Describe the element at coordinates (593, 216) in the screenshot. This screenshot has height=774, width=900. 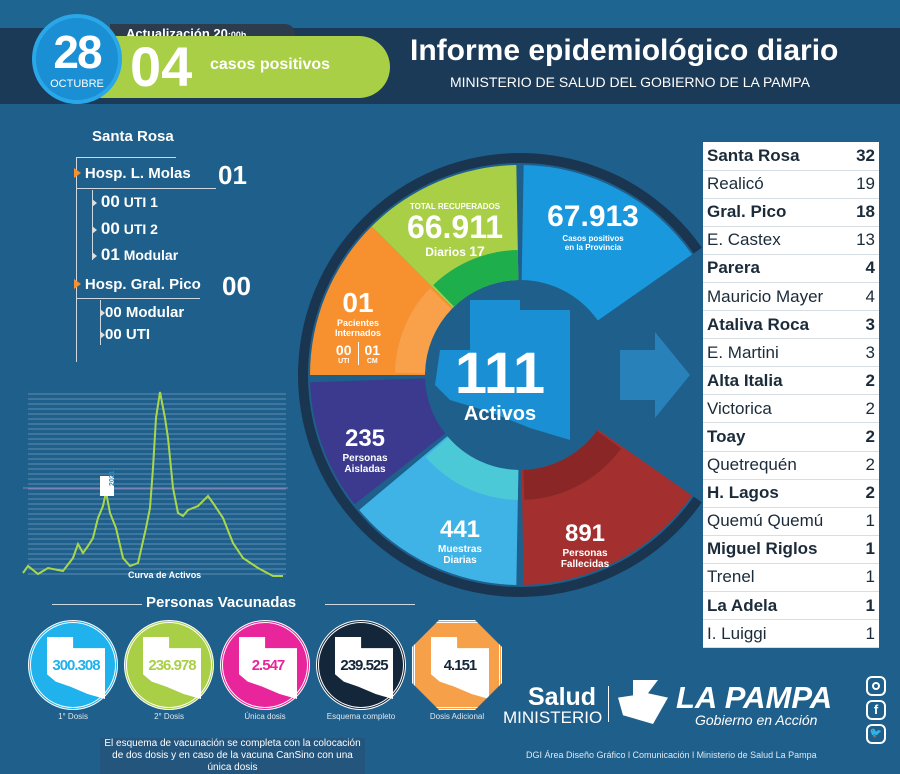
I see `positives-value: 67.913` at that location.